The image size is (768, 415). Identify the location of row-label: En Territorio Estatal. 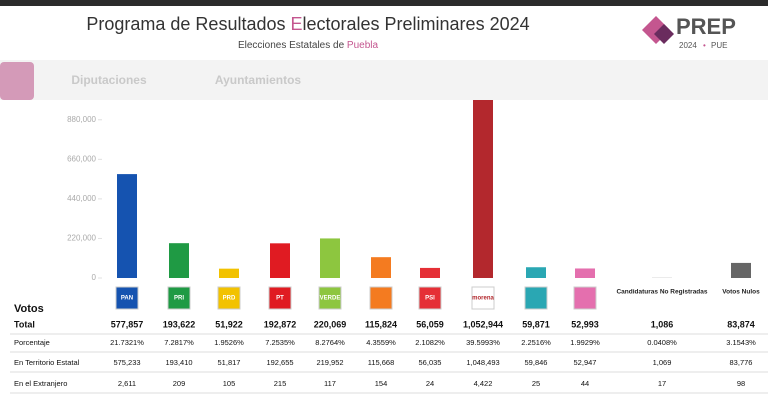
(47, 362).